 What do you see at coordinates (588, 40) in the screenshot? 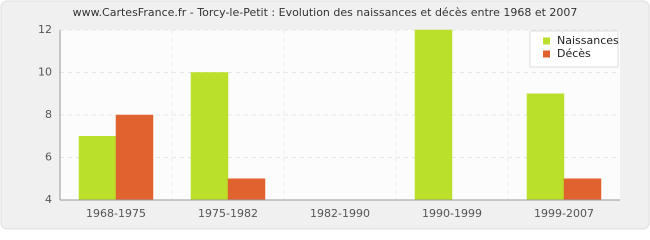
I see `legend-label: Naissances` at bounding box center [588, 40].